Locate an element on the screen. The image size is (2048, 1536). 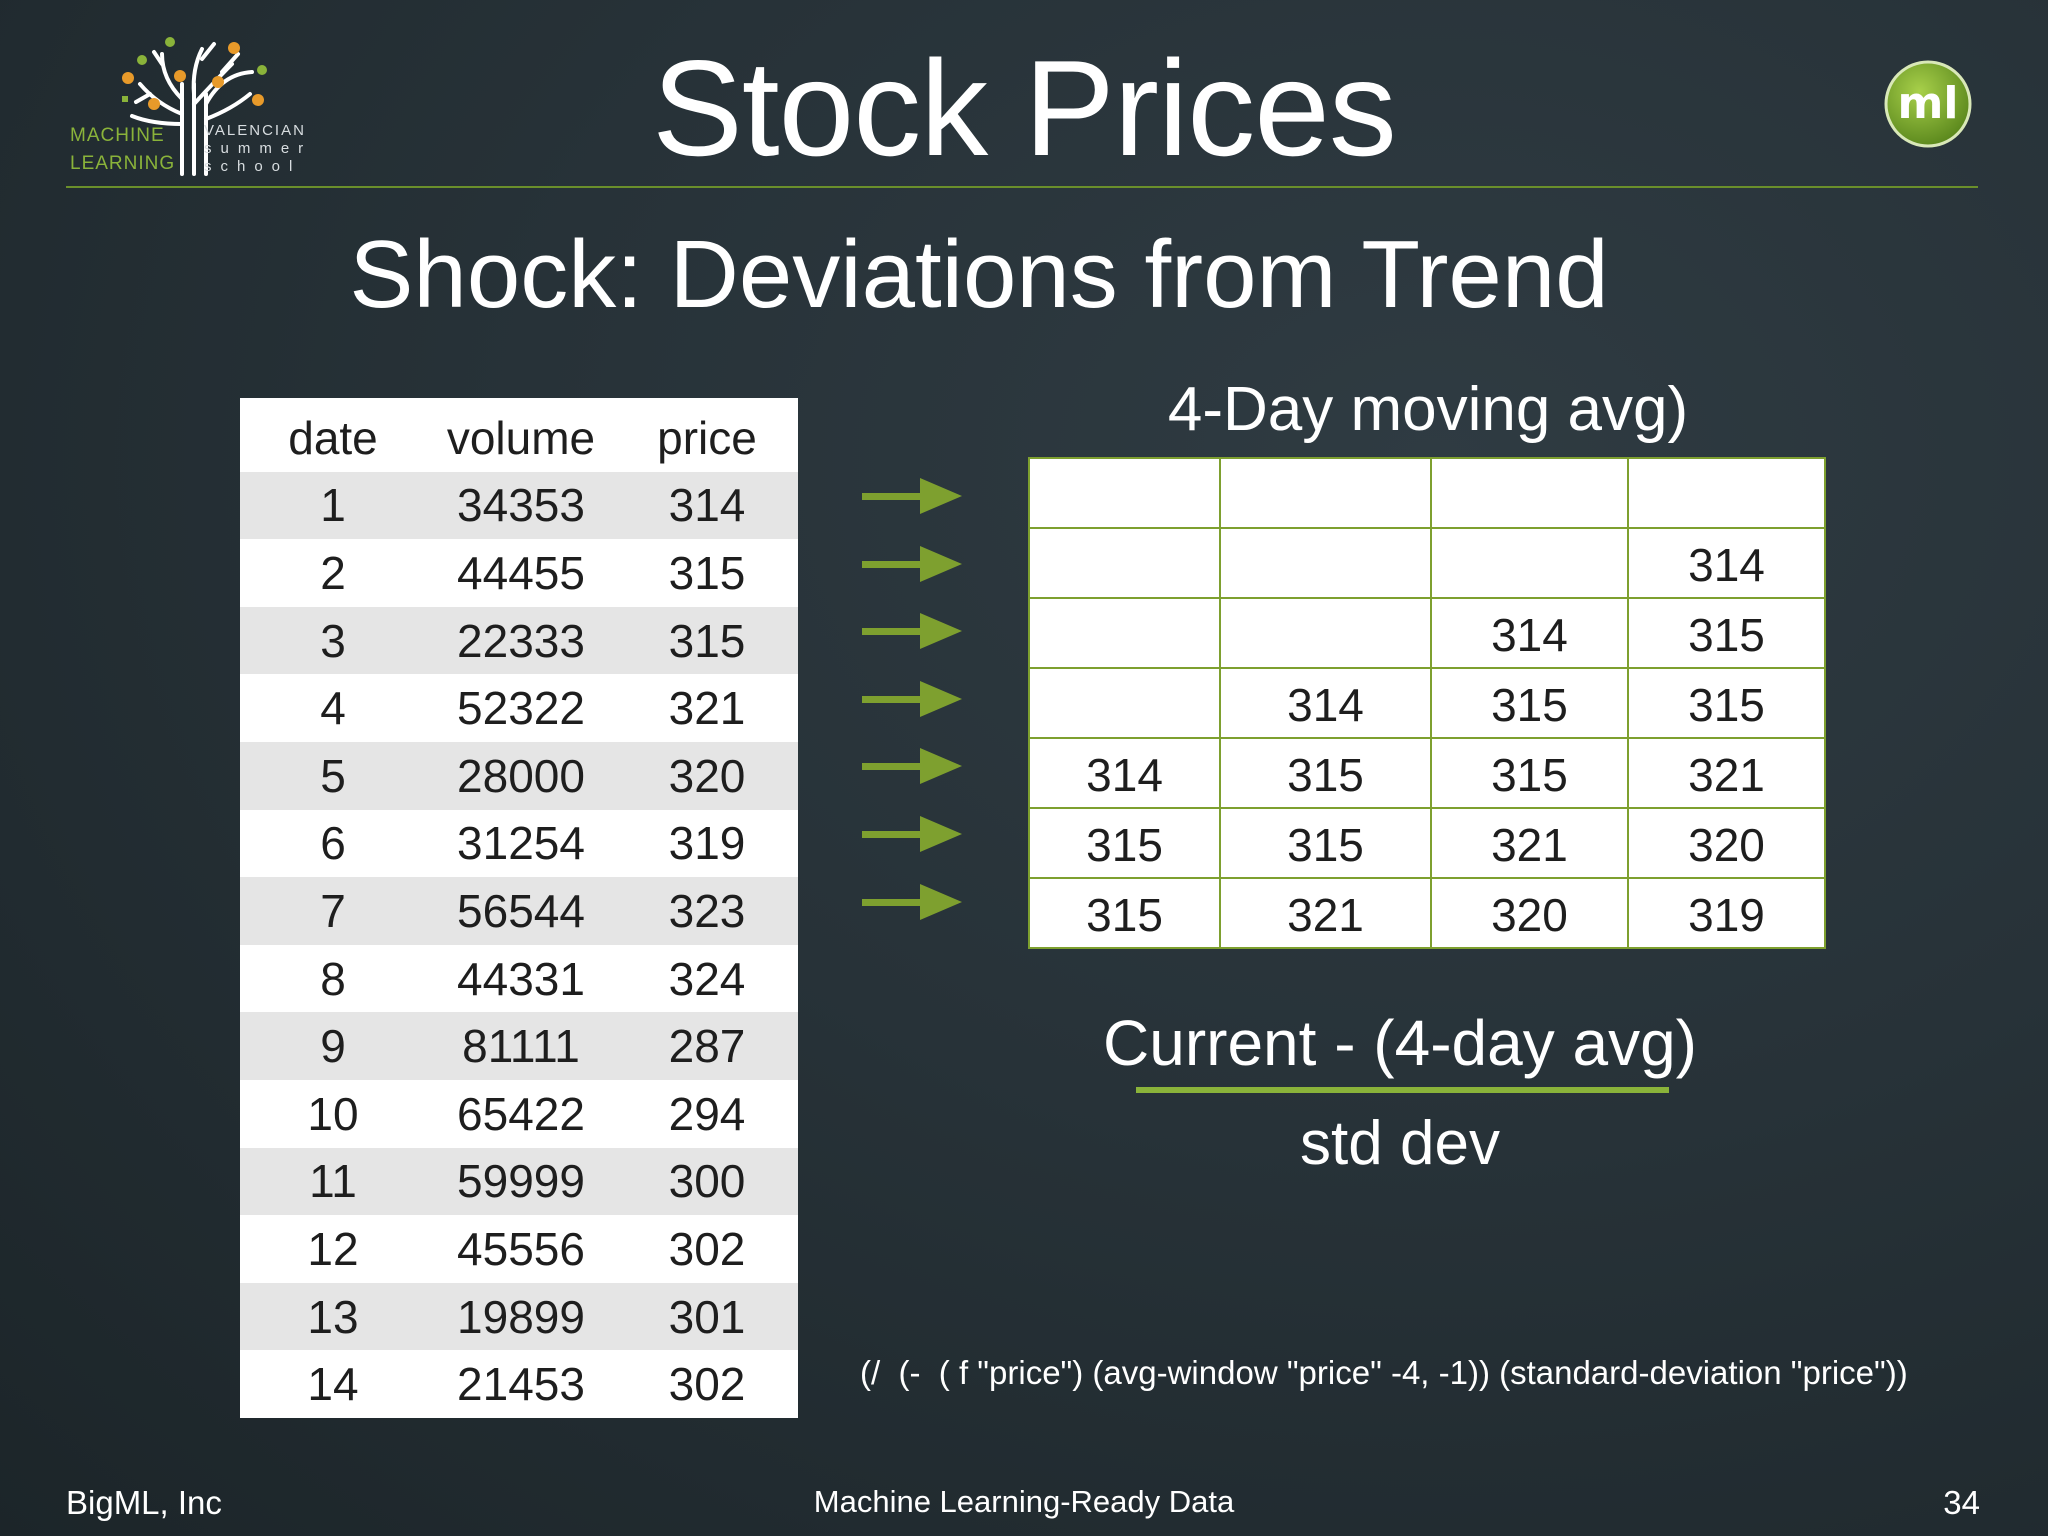
table-row: 6 31254 319 is located at coordinates (519, 843).